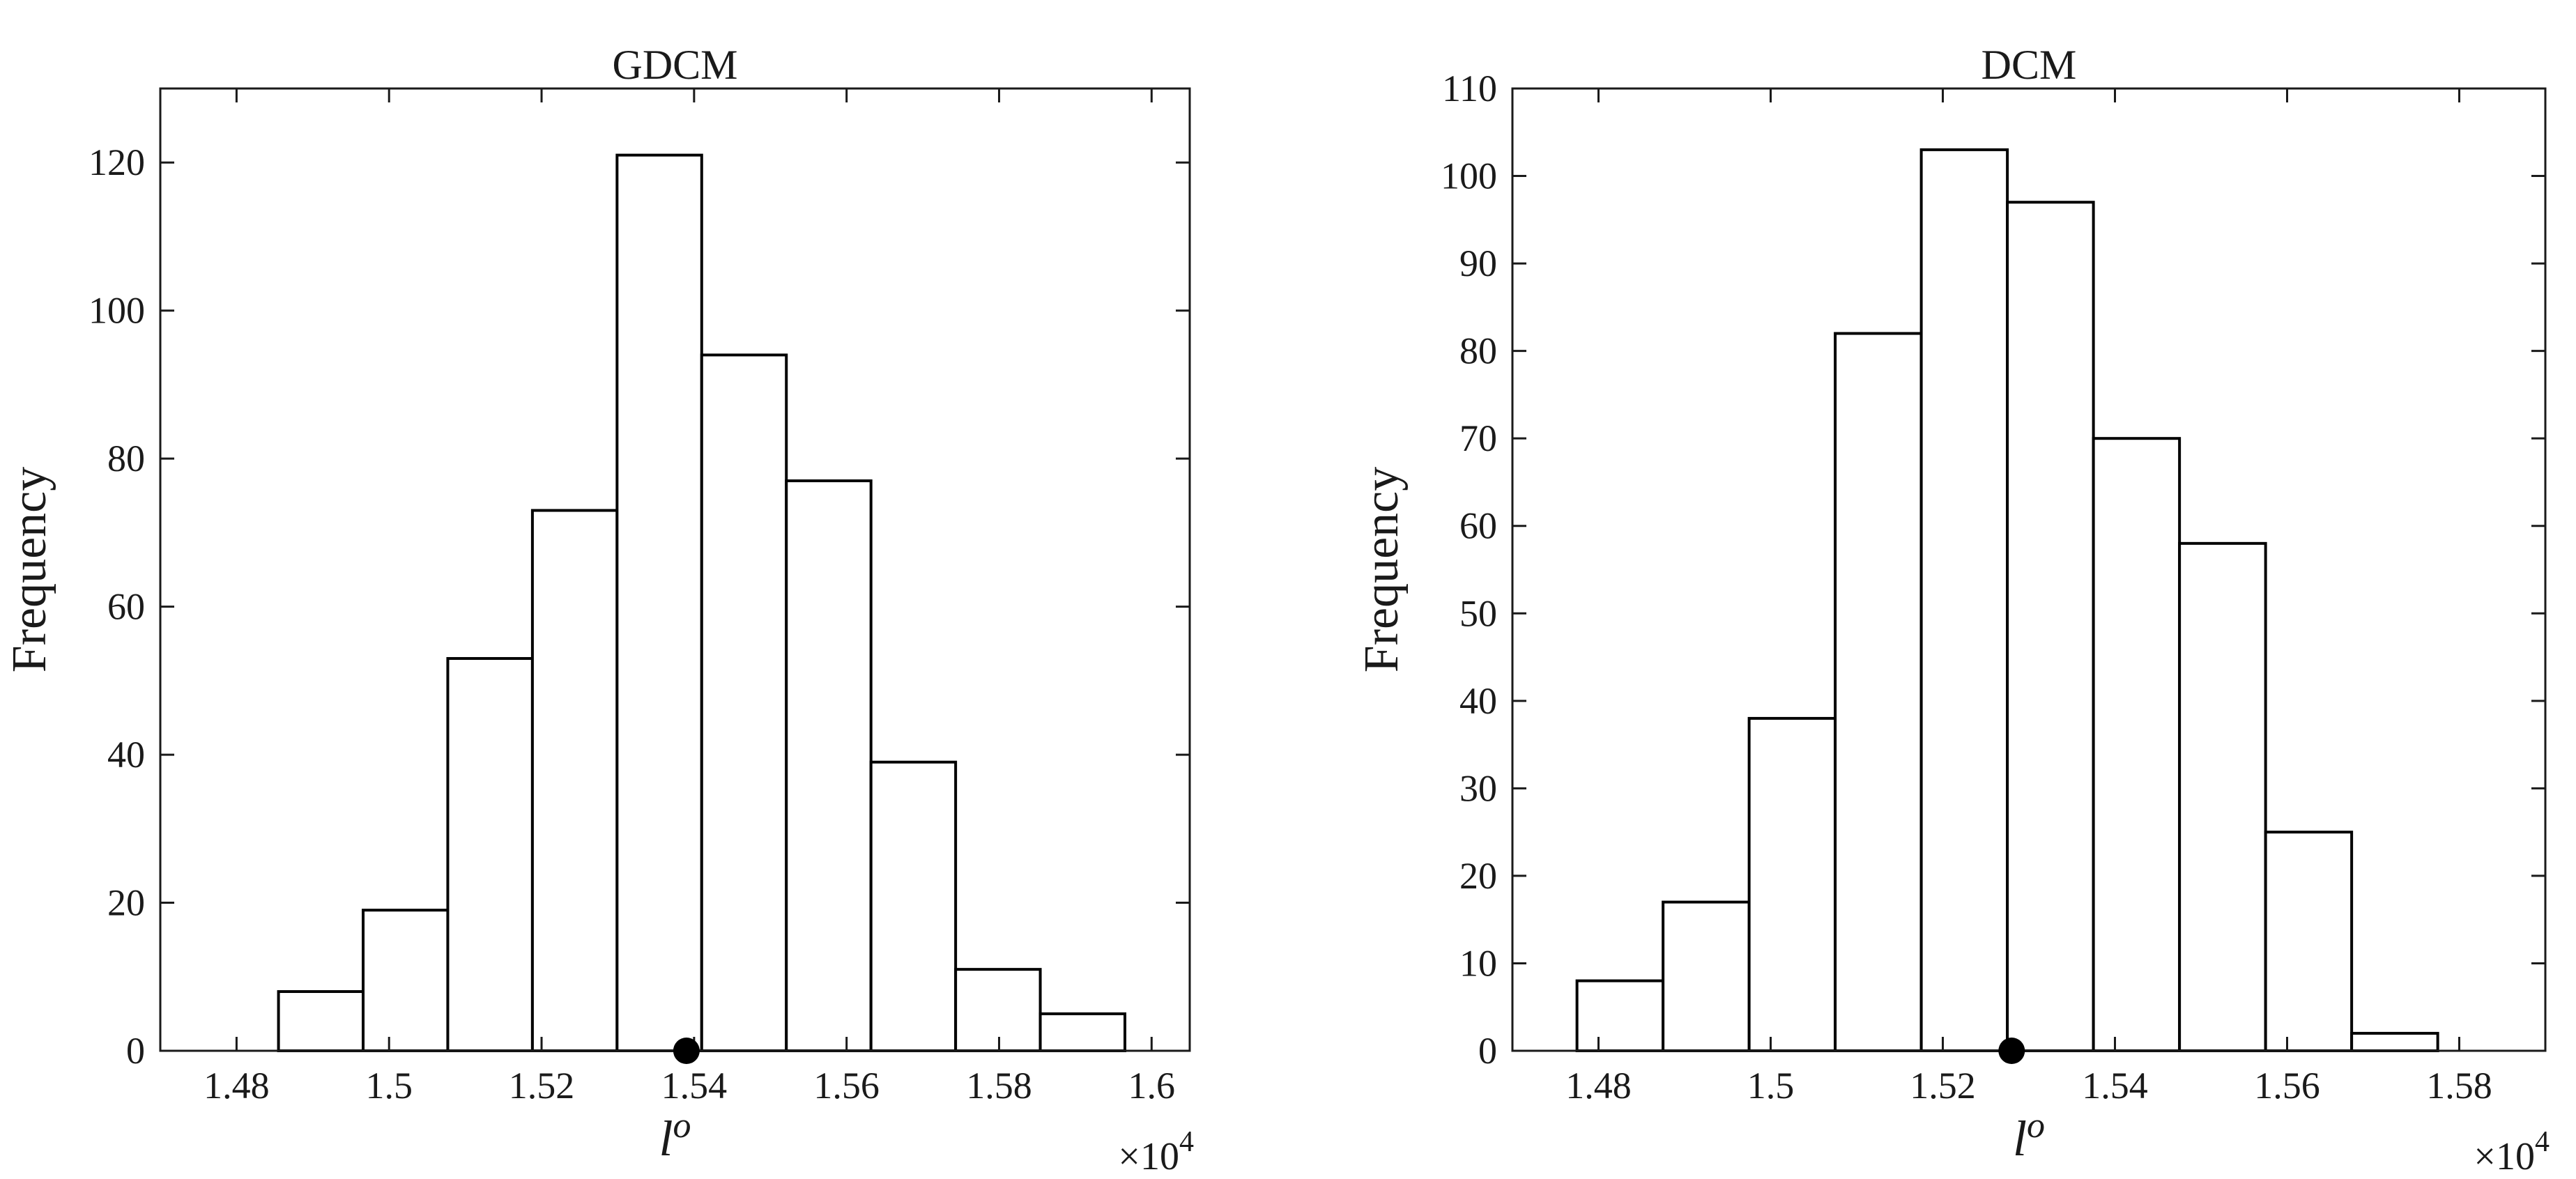  I want to click on y-tick-label: 120, so click(117, 162).